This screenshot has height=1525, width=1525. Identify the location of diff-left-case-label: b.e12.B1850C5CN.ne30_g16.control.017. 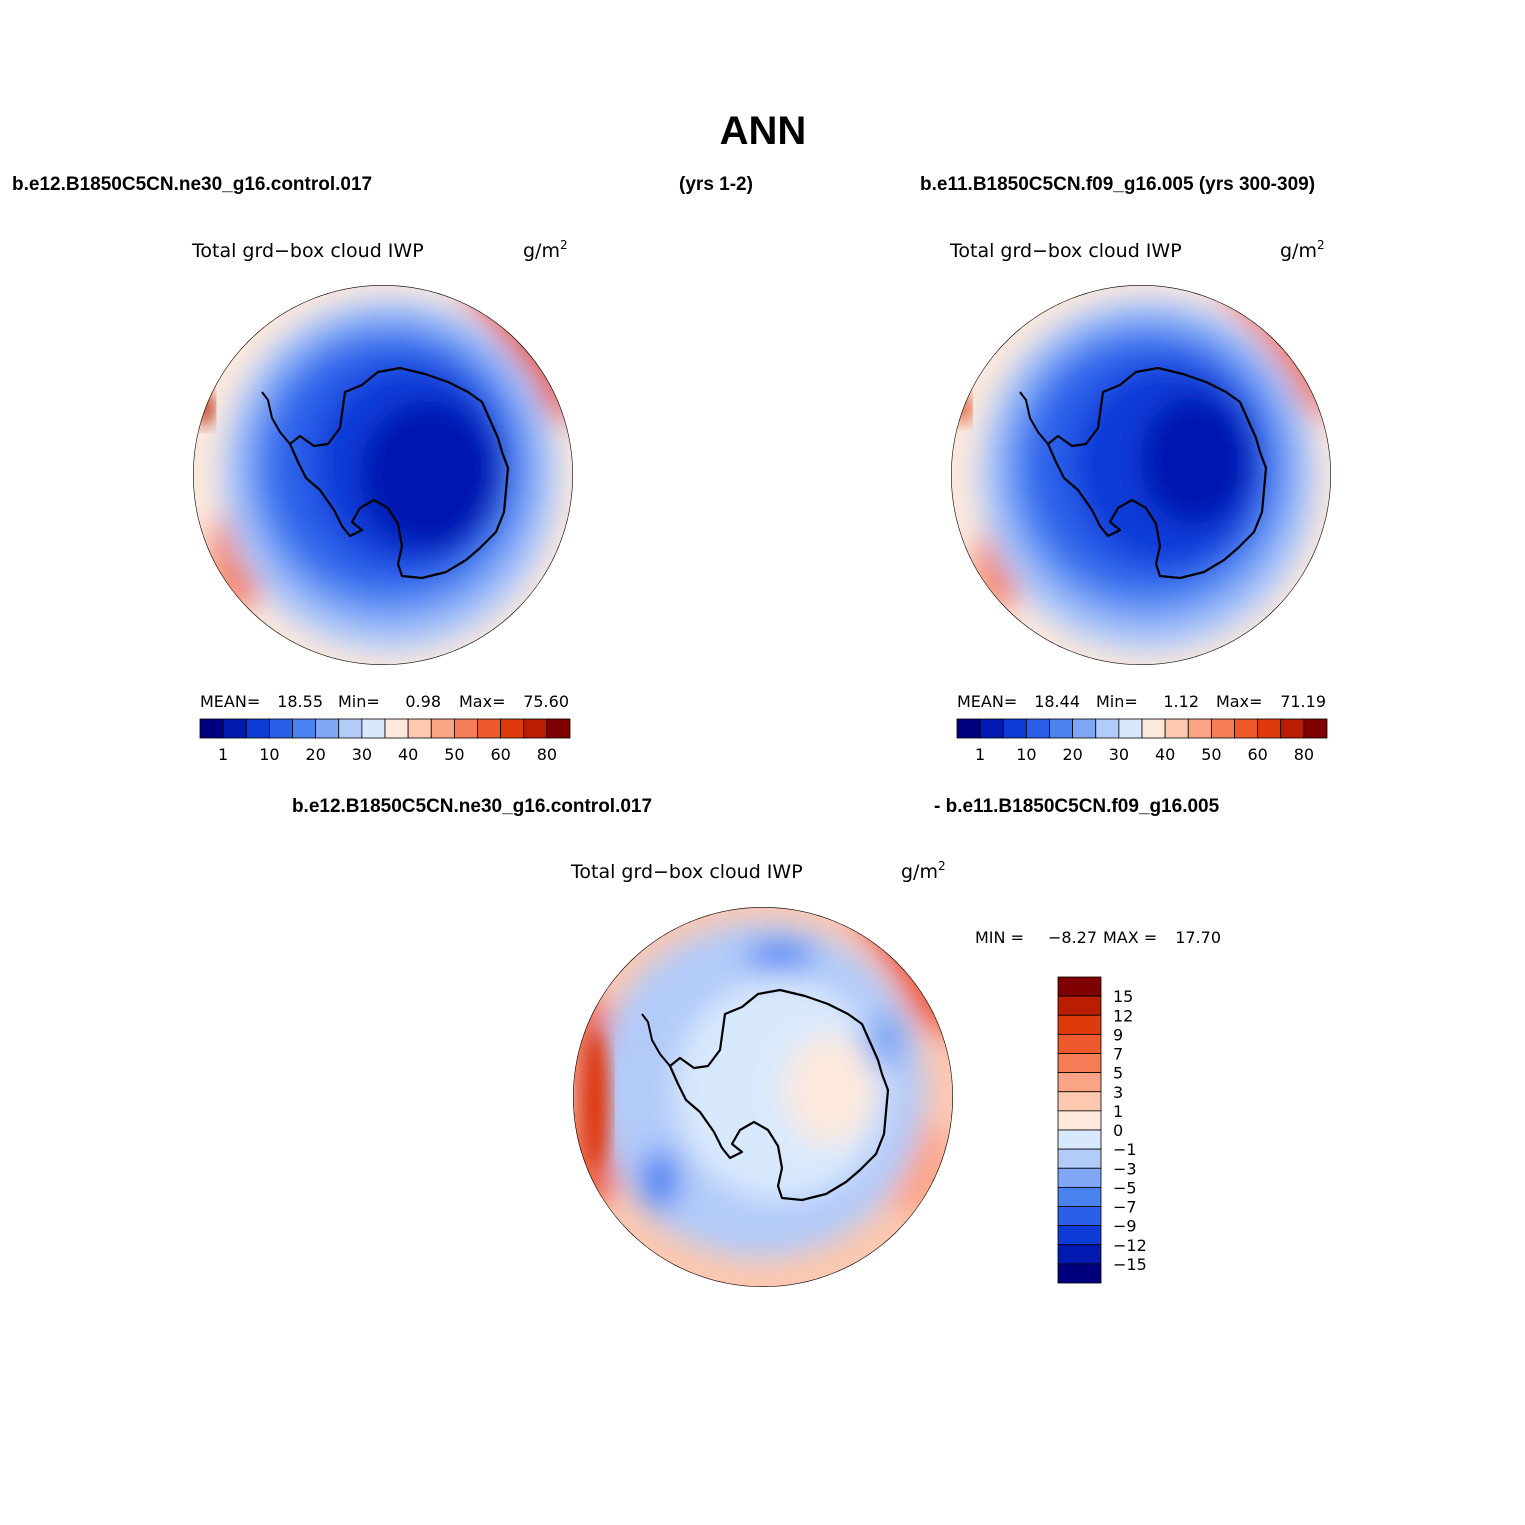
(472, 806).